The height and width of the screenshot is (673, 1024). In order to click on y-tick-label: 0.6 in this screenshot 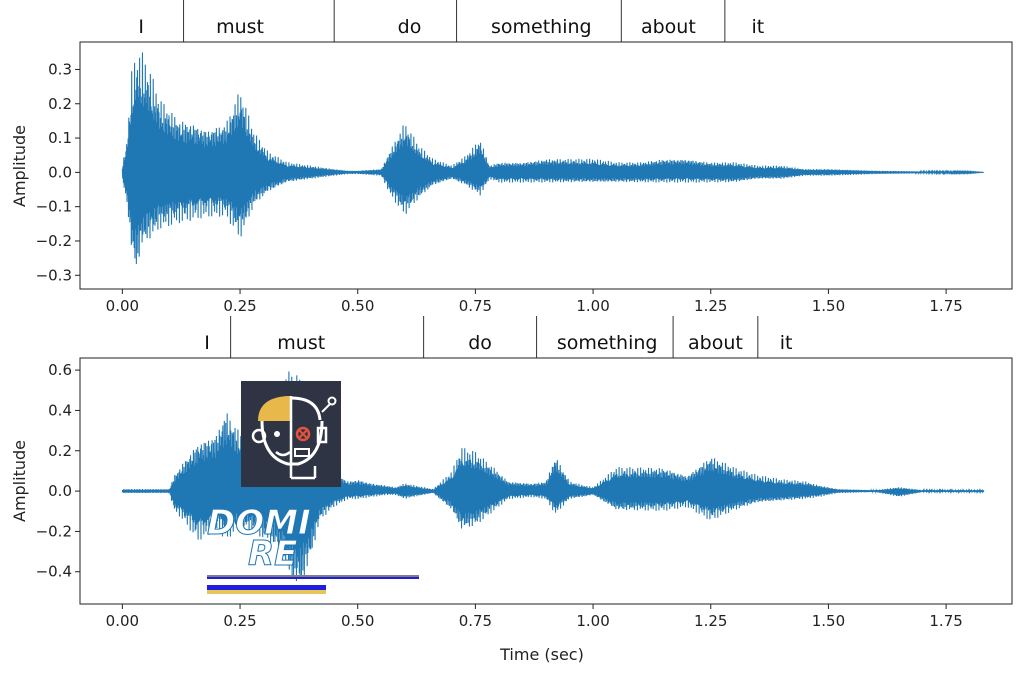, I will do `click(60, 370)`.